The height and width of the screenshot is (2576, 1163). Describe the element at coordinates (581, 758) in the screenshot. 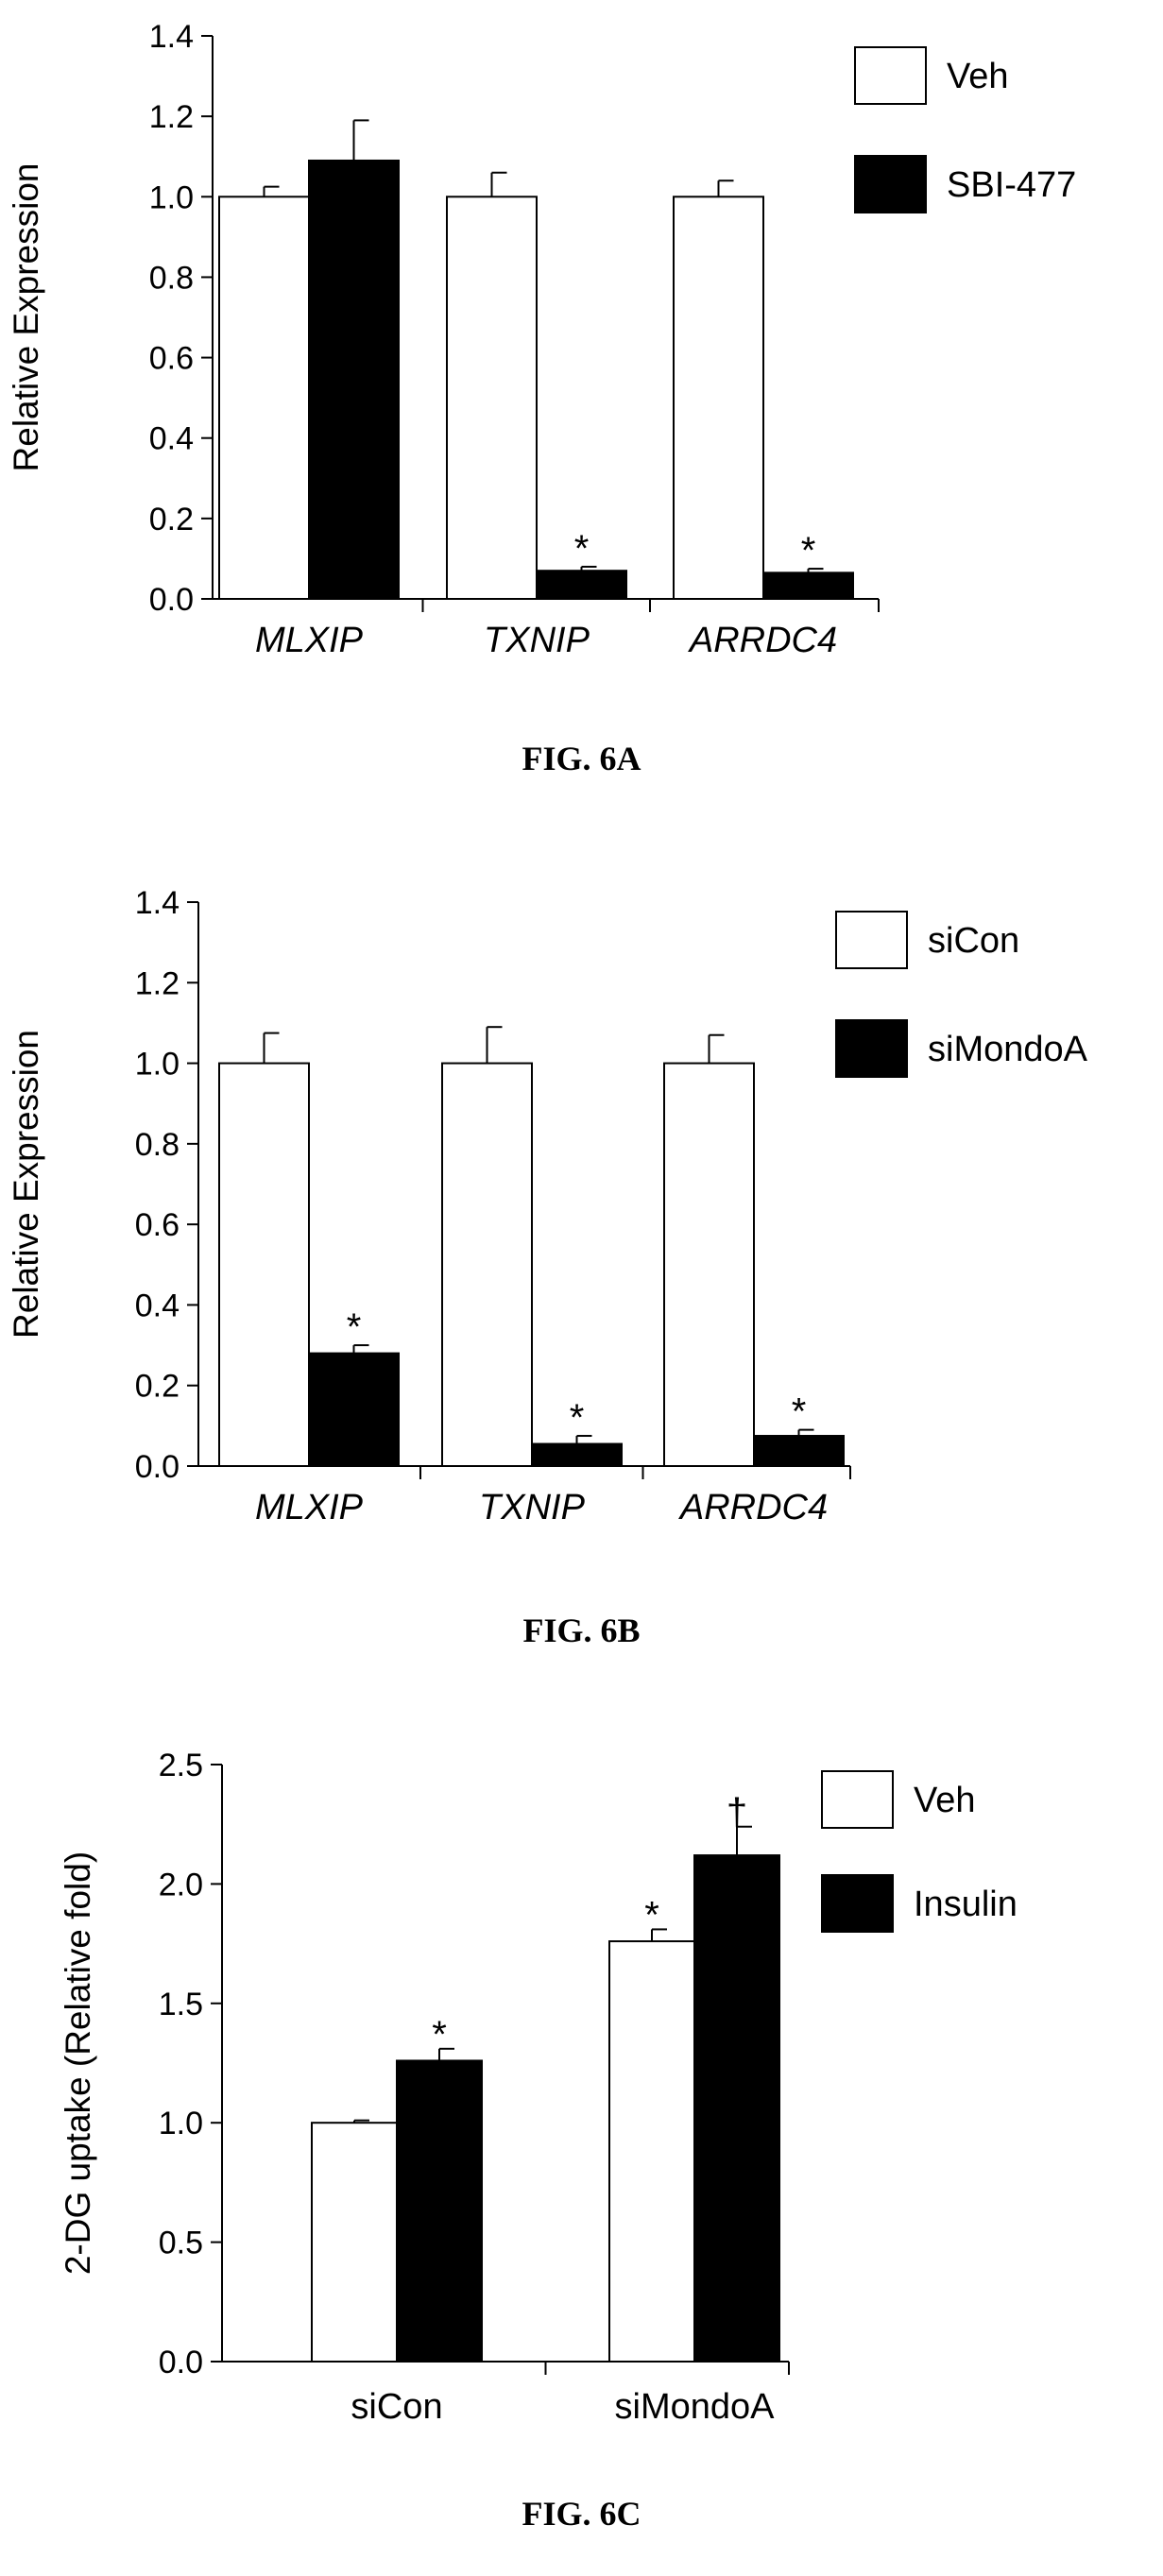

I see `figure-6a-caption: FIG. 6A` at that location.